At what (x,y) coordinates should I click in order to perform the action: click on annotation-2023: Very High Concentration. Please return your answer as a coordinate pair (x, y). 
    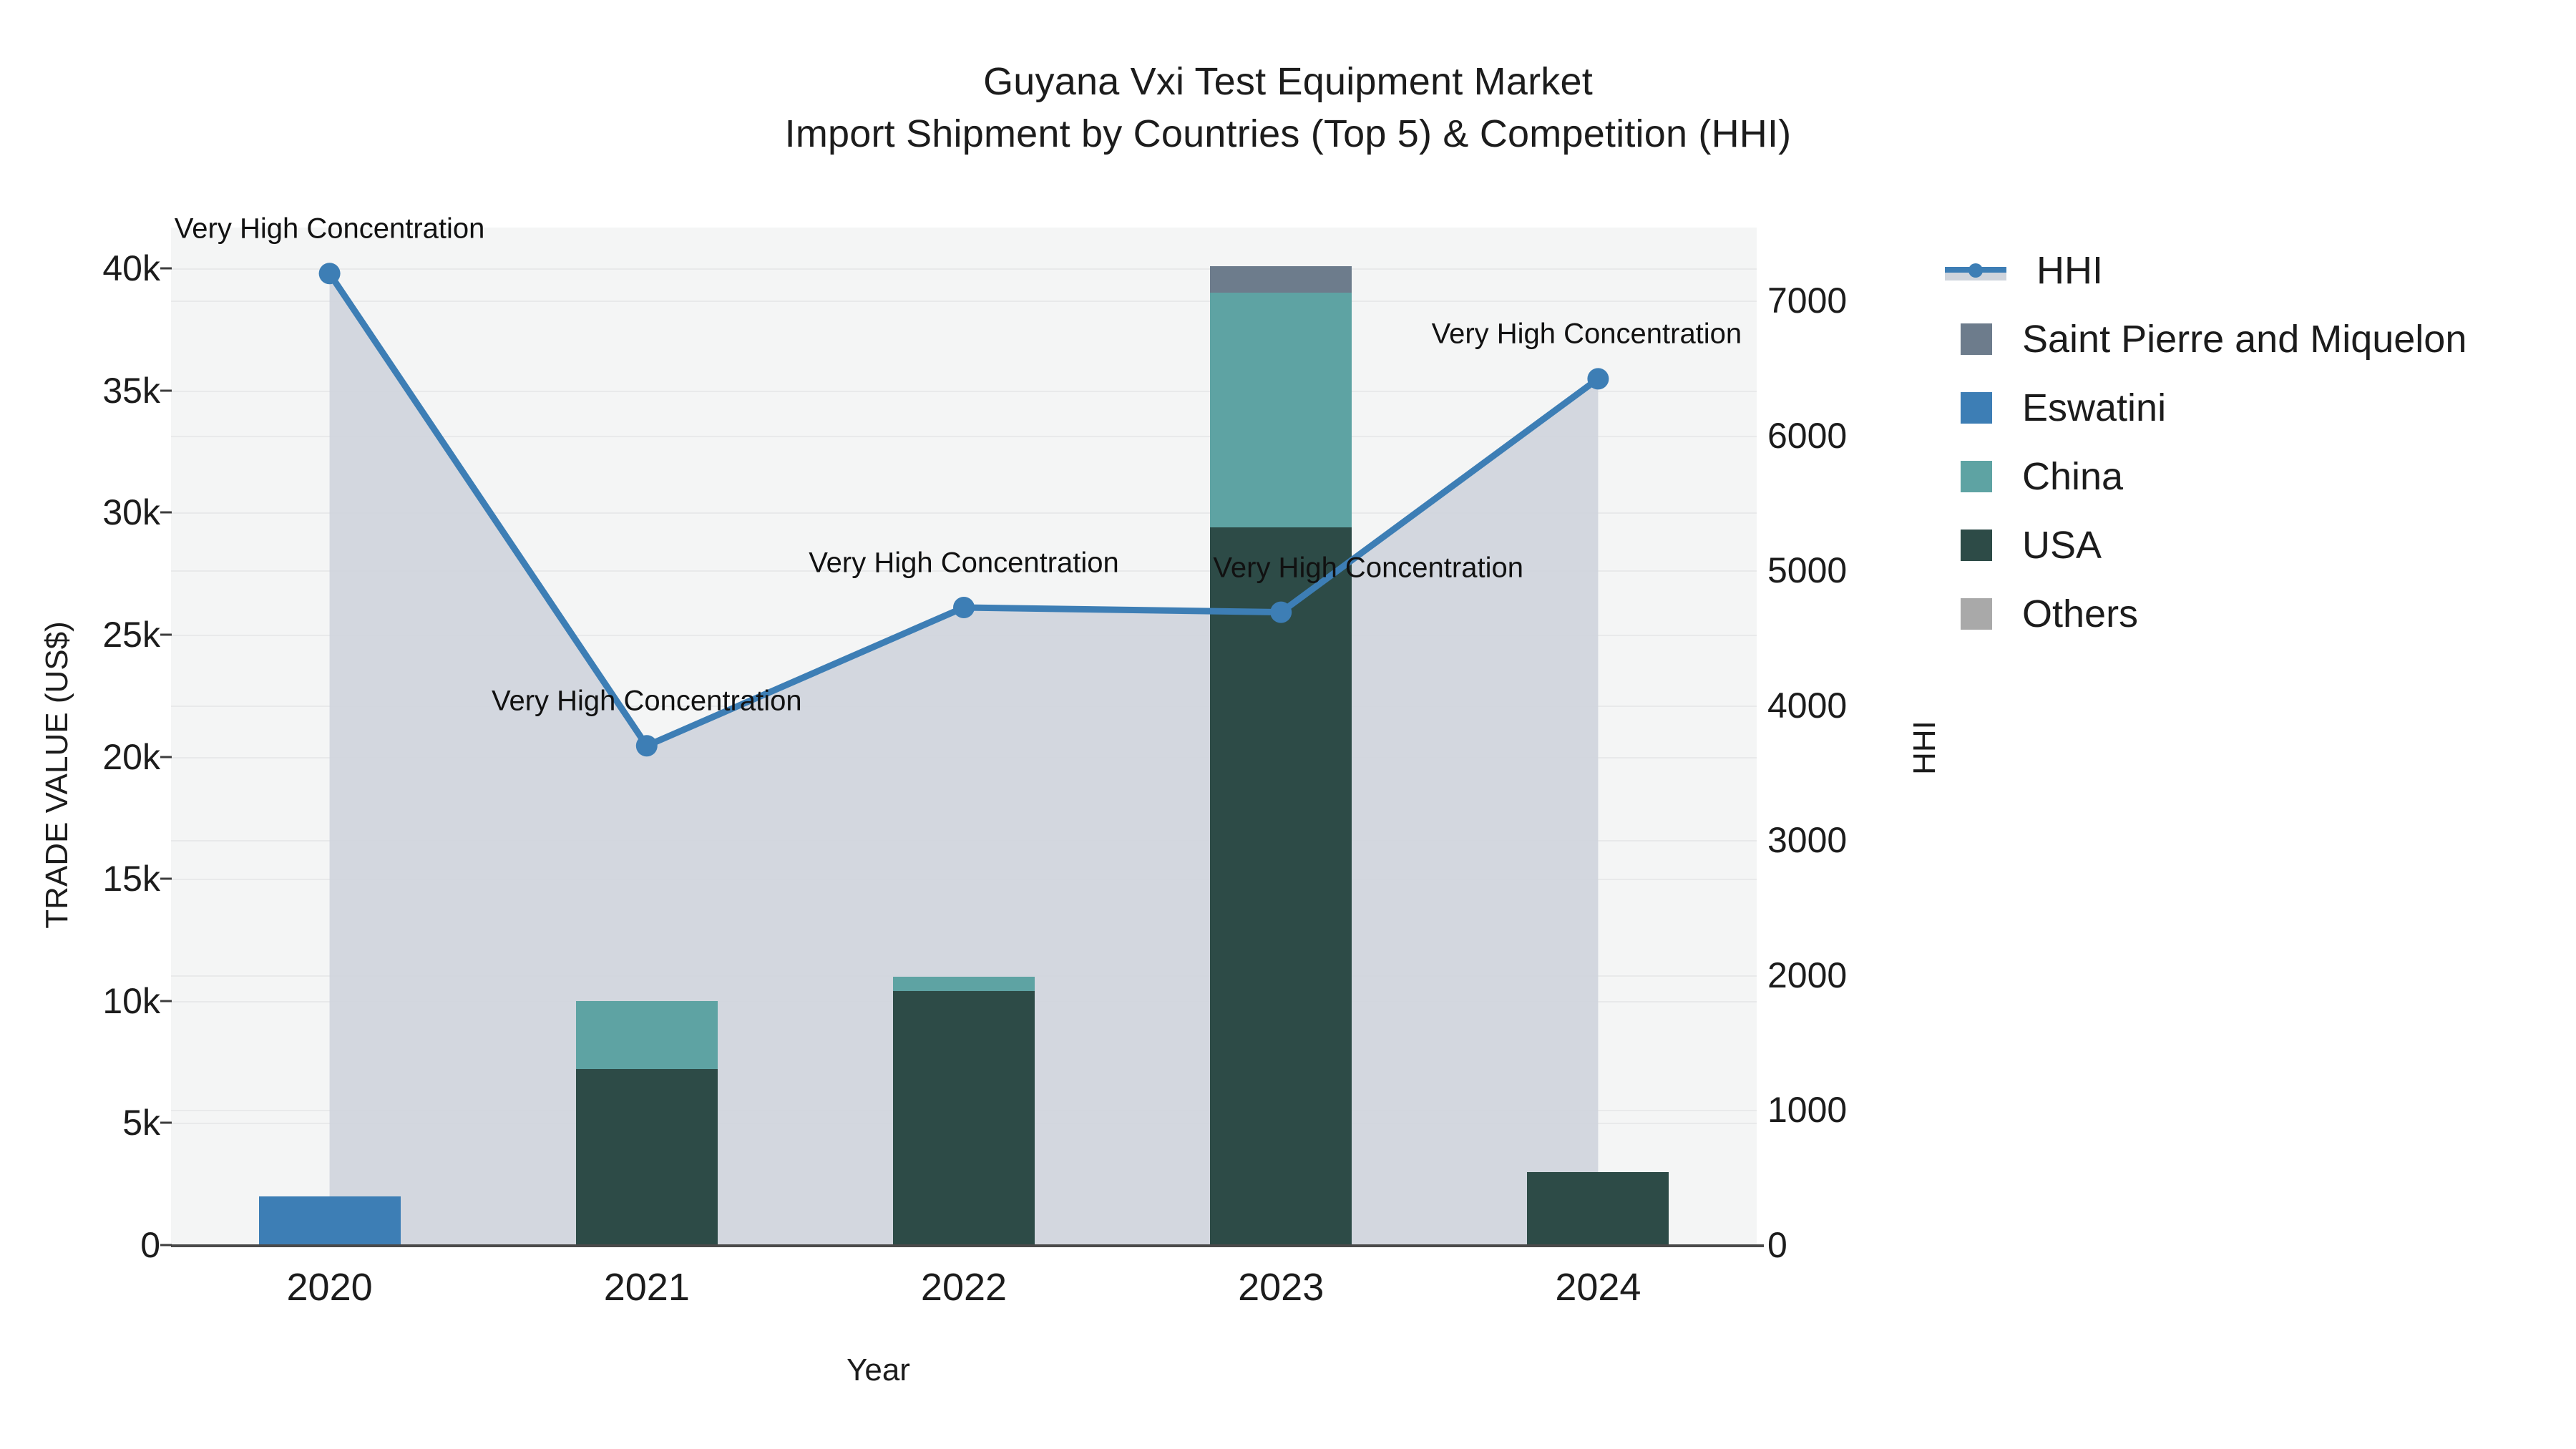
    Looking at the image, I should click on (1368, 568).